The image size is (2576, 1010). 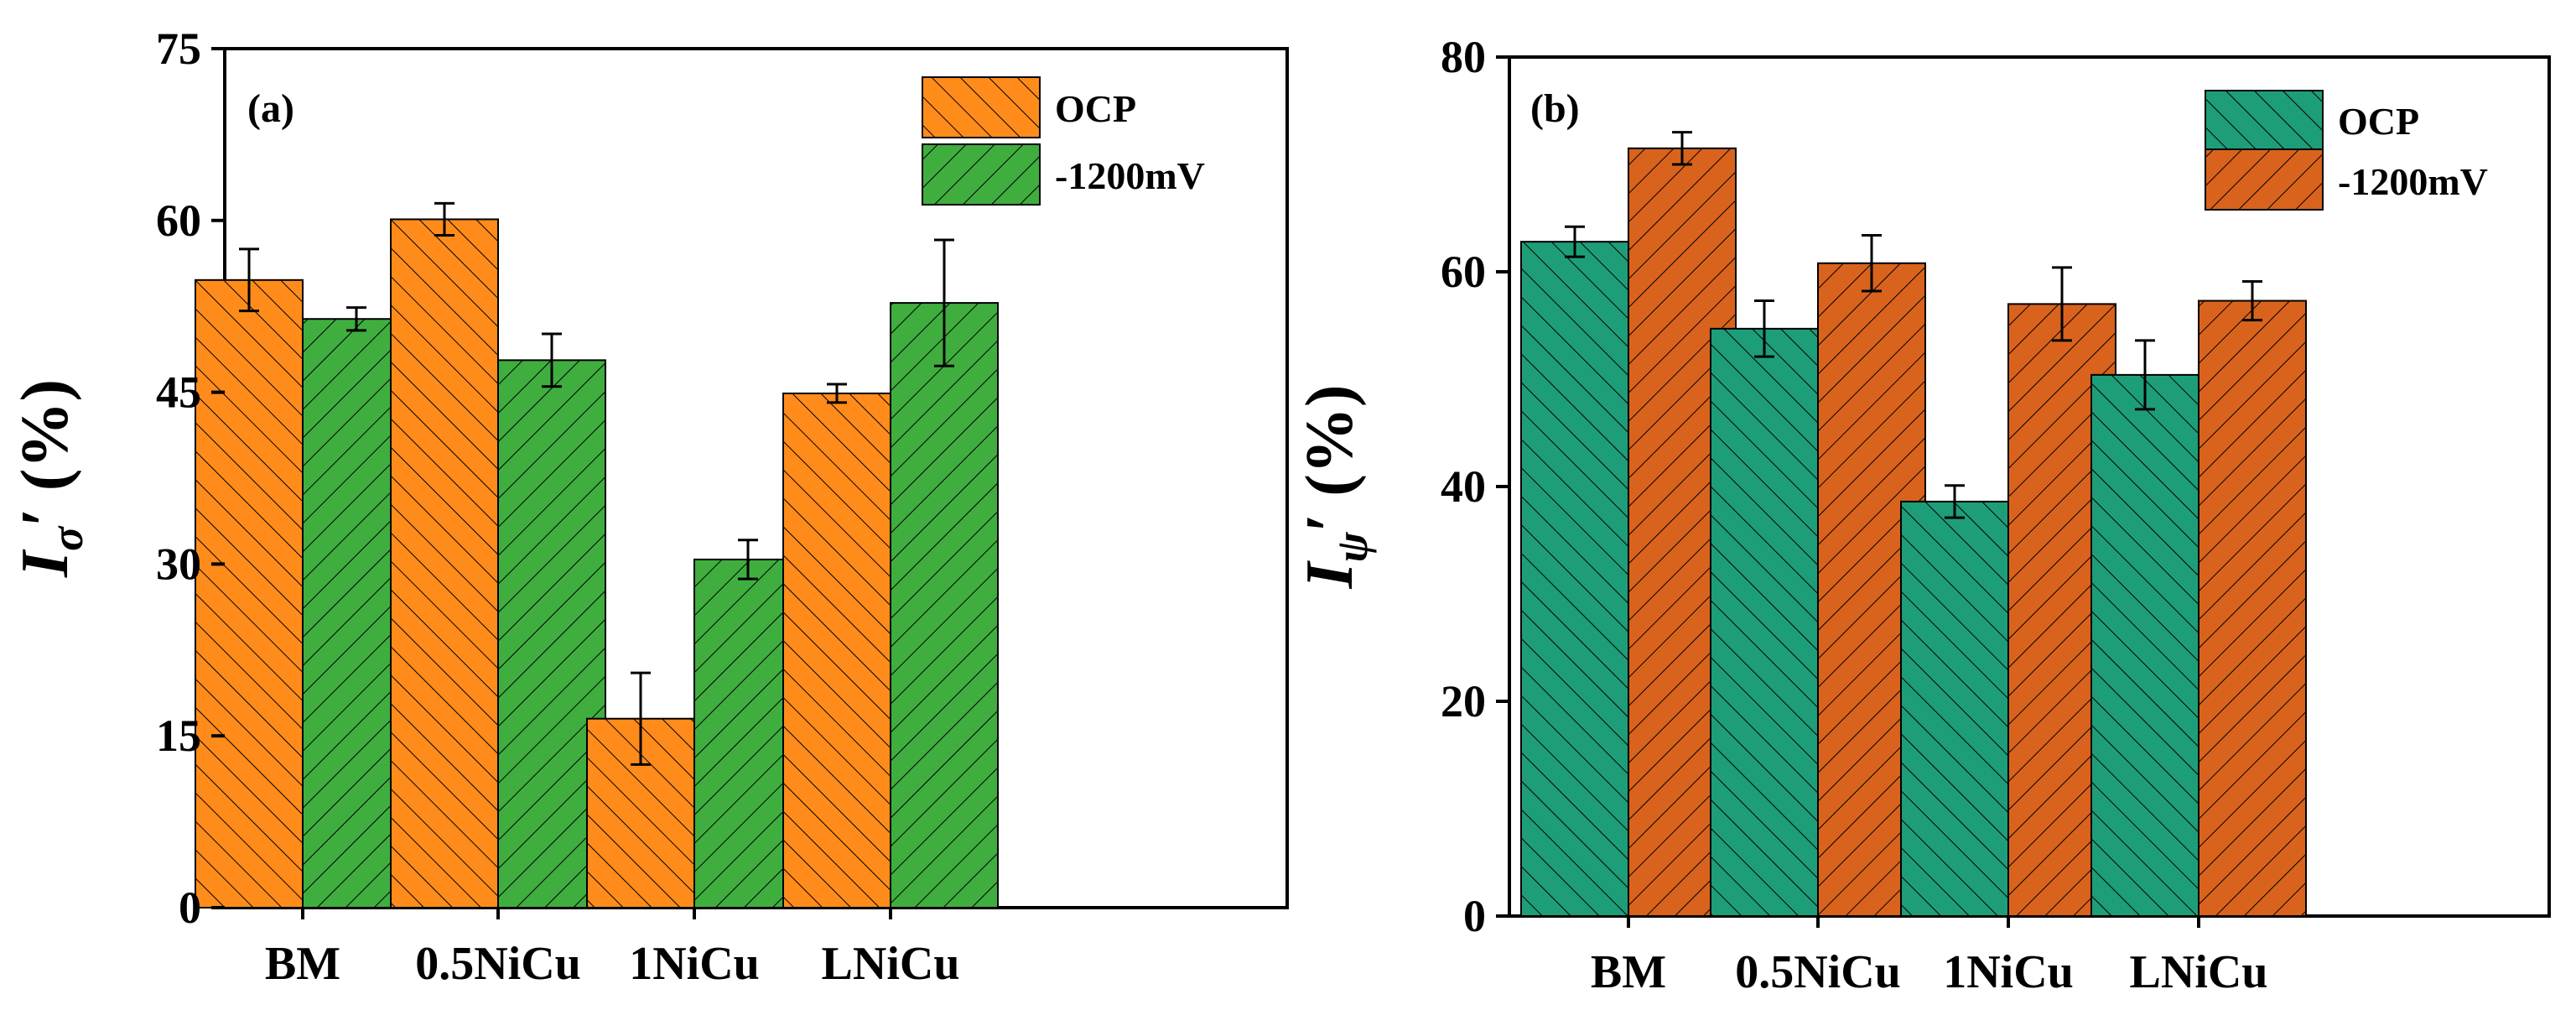 I want to click on bar-b-05nicu-1200mv-error-bar, so click(x=1872, y=263).